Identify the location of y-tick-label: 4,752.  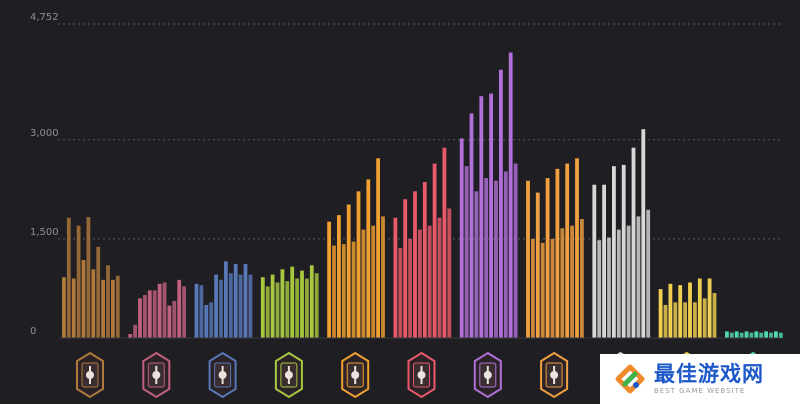
(44, 17).